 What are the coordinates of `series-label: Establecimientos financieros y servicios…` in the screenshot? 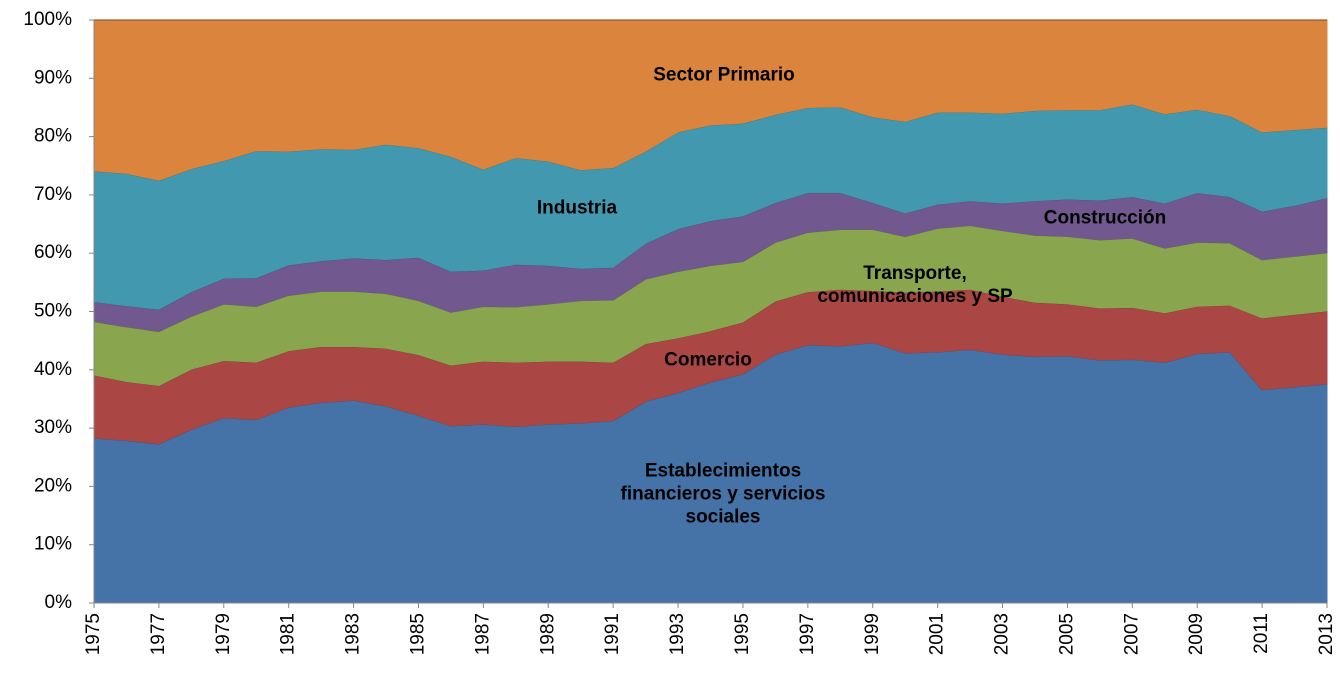 It's located at (723, 494).